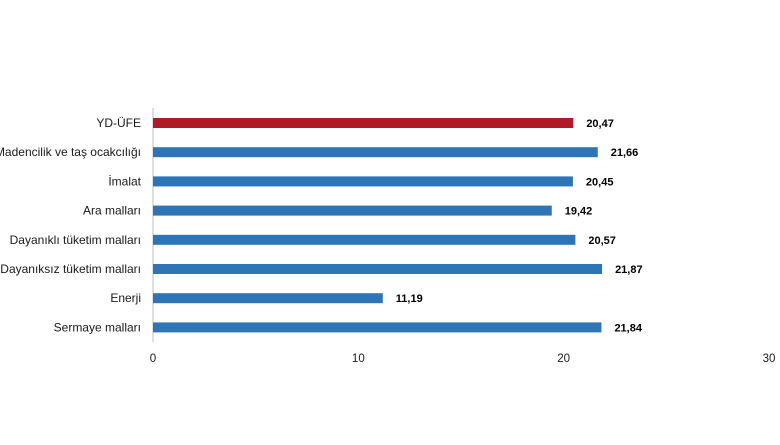 This screenshot has width=780, height=445. Describe the element at coordinates (125, 298) in the screenshot. I see `category-label-item-6: Enerji` at that location.